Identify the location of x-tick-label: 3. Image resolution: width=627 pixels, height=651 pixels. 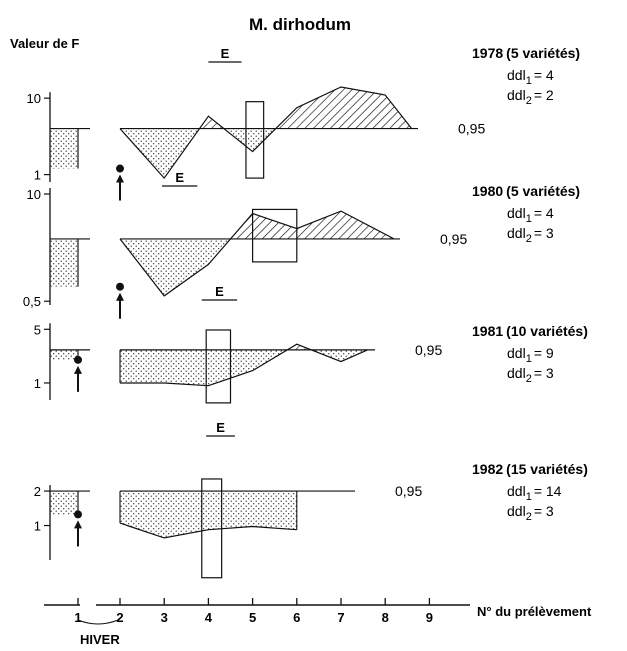
(164, 617).